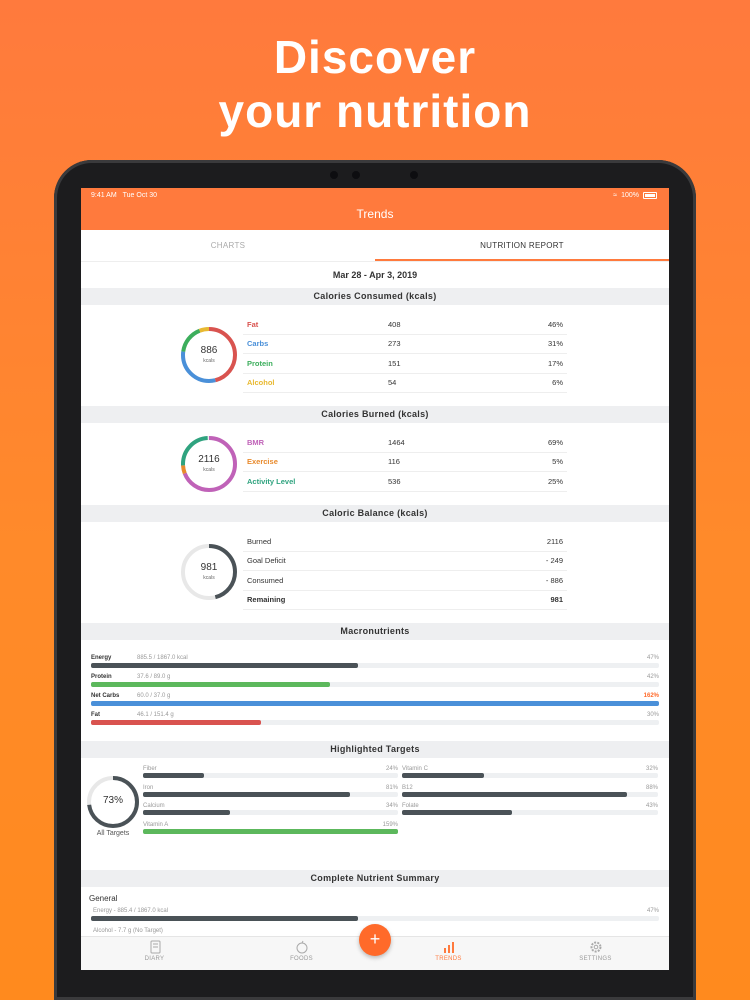  Describe the element at coordinates (104, 195) in the screenshot. I see `status-clock: 9:41 AM` at that location.